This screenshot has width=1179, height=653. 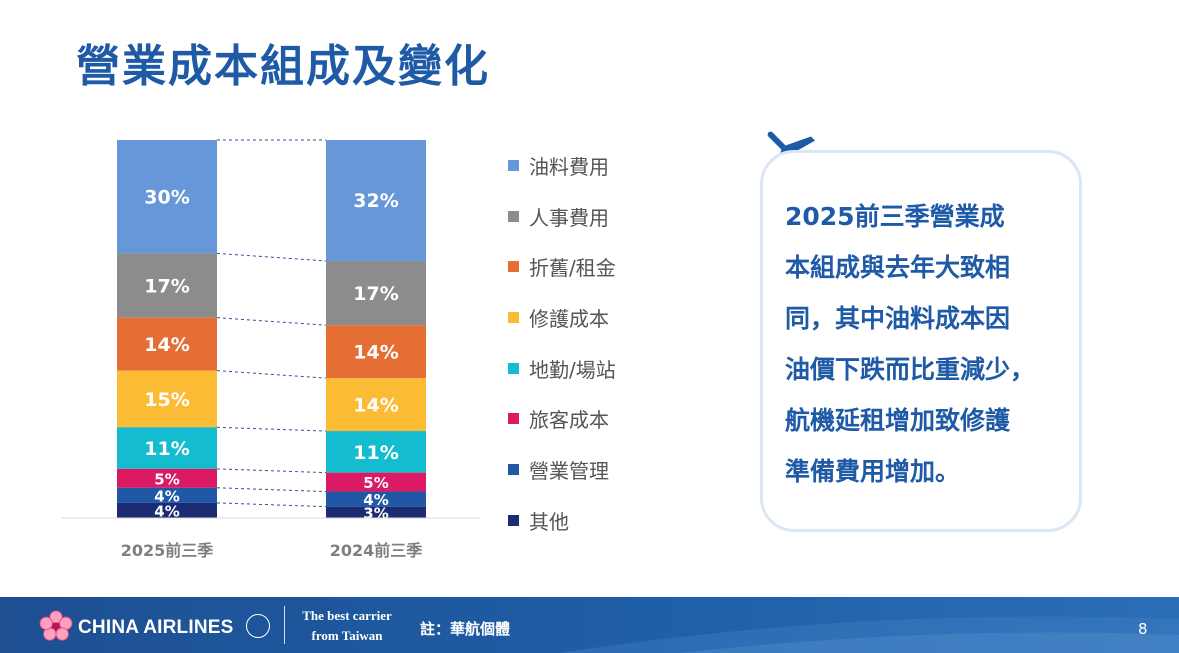 What do you see at coordinates (56, 625) in the screenshot?
I see `plum-blossom-icon` at bounding box center [56, 625].